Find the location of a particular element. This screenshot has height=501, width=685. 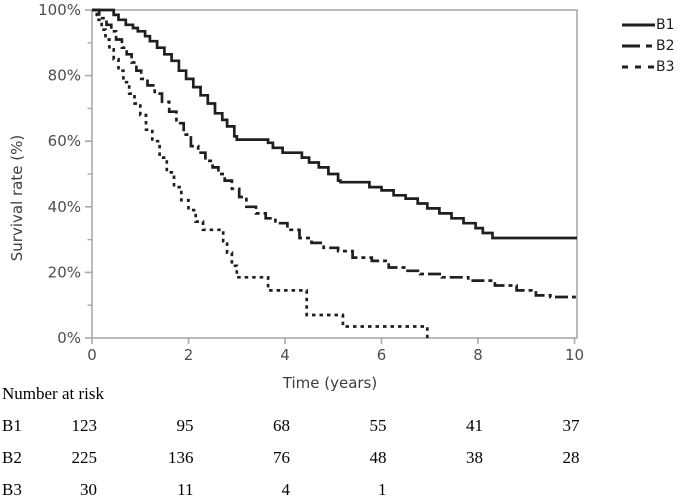

x-axis-title: Time (years) is located at coordinates (330, 383).